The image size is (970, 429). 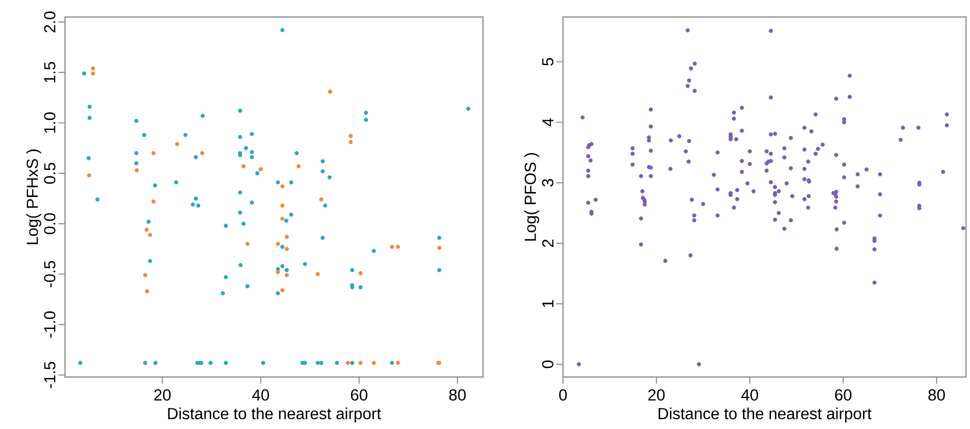 I want to click on y-tick-label: -1.5, so click(x=50, y=375).